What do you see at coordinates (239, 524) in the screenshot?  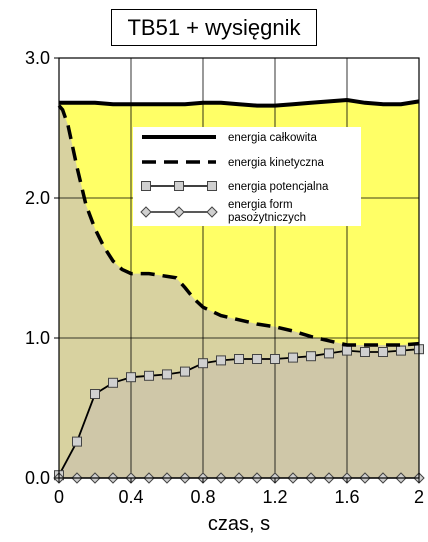 I see `x-axis-label: czas, s` at bounding box center [239, 524].